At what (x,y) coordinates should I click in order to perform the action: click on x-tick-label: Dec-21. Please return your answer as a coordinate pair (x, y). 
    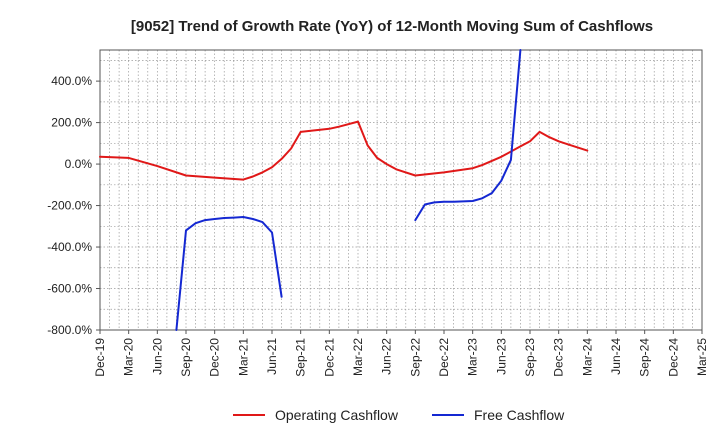
    Looking at the image, I should click on (329, 357).